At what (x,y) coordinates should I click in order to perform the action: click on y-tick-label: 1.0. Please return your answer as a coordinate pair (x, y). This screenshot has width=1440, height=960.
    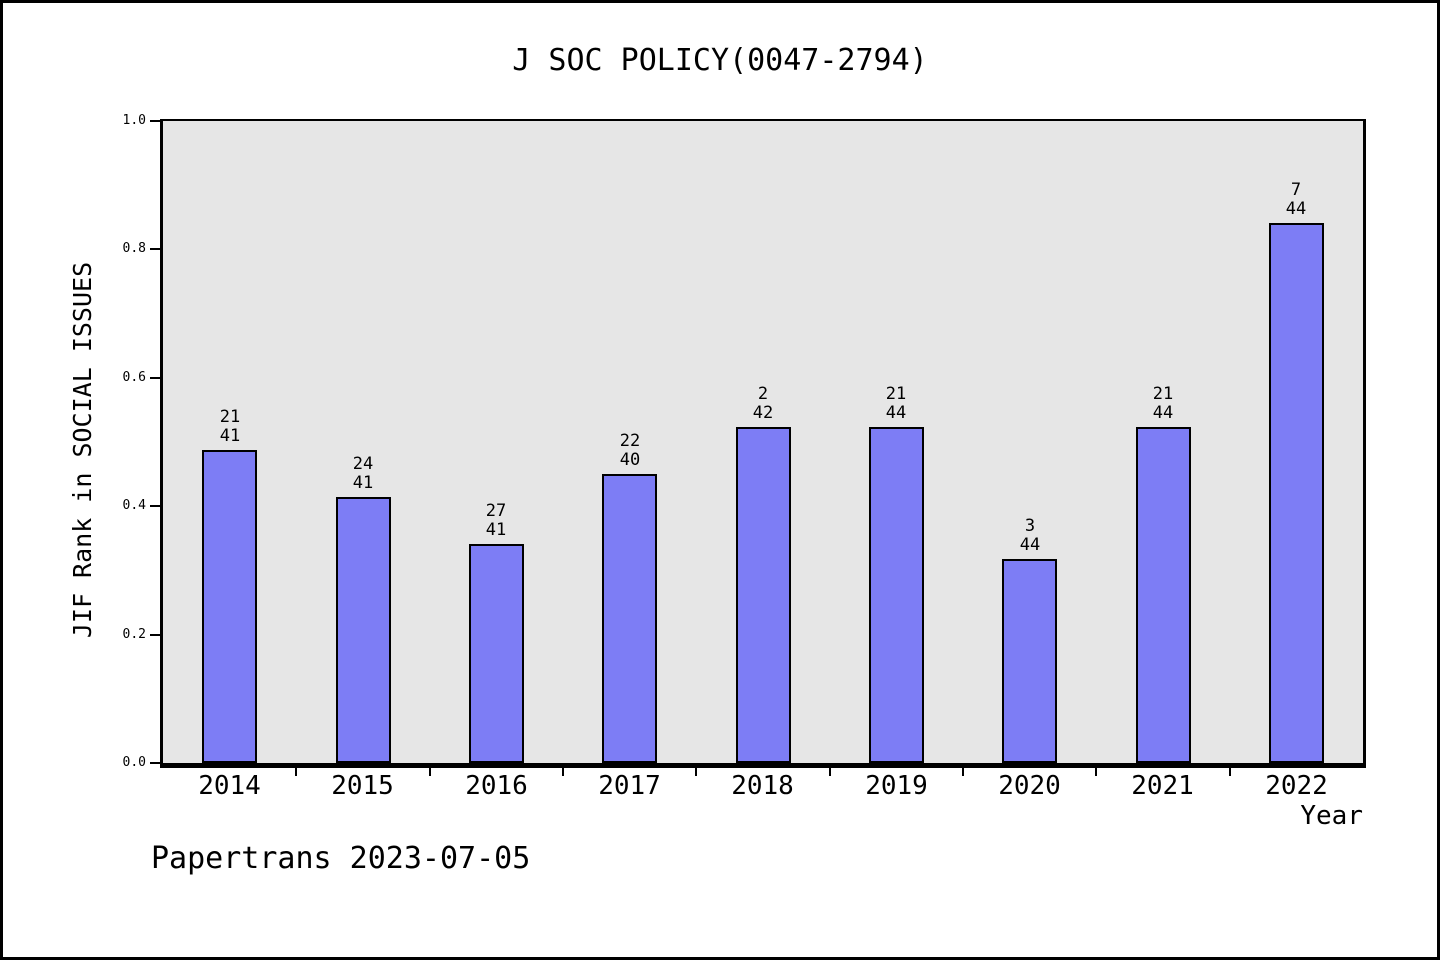
    Looking at the image, I should click on (134, 120).